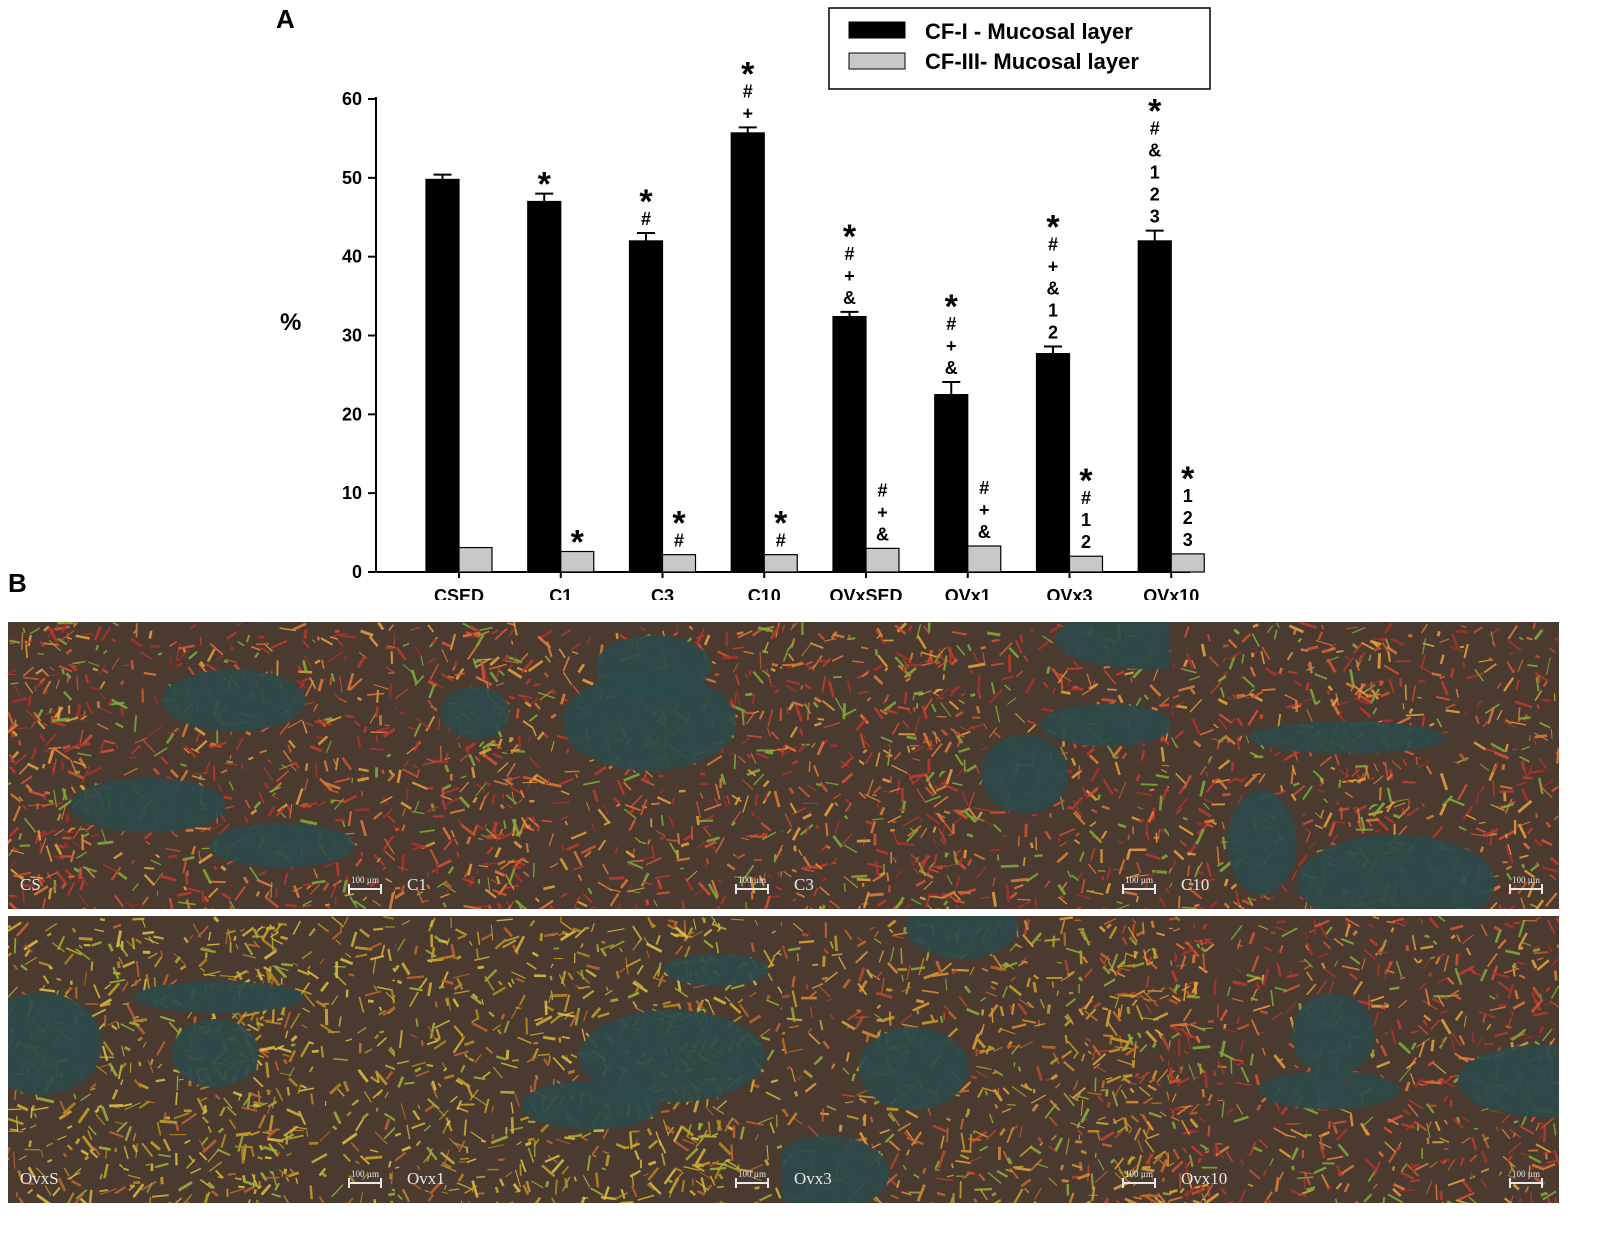 This screenshot has width=1600, height=1236. What do you see at coordinates (850, 237) in the screenshot?
I see `significance-mark: *` at bounding box center [850, 237].